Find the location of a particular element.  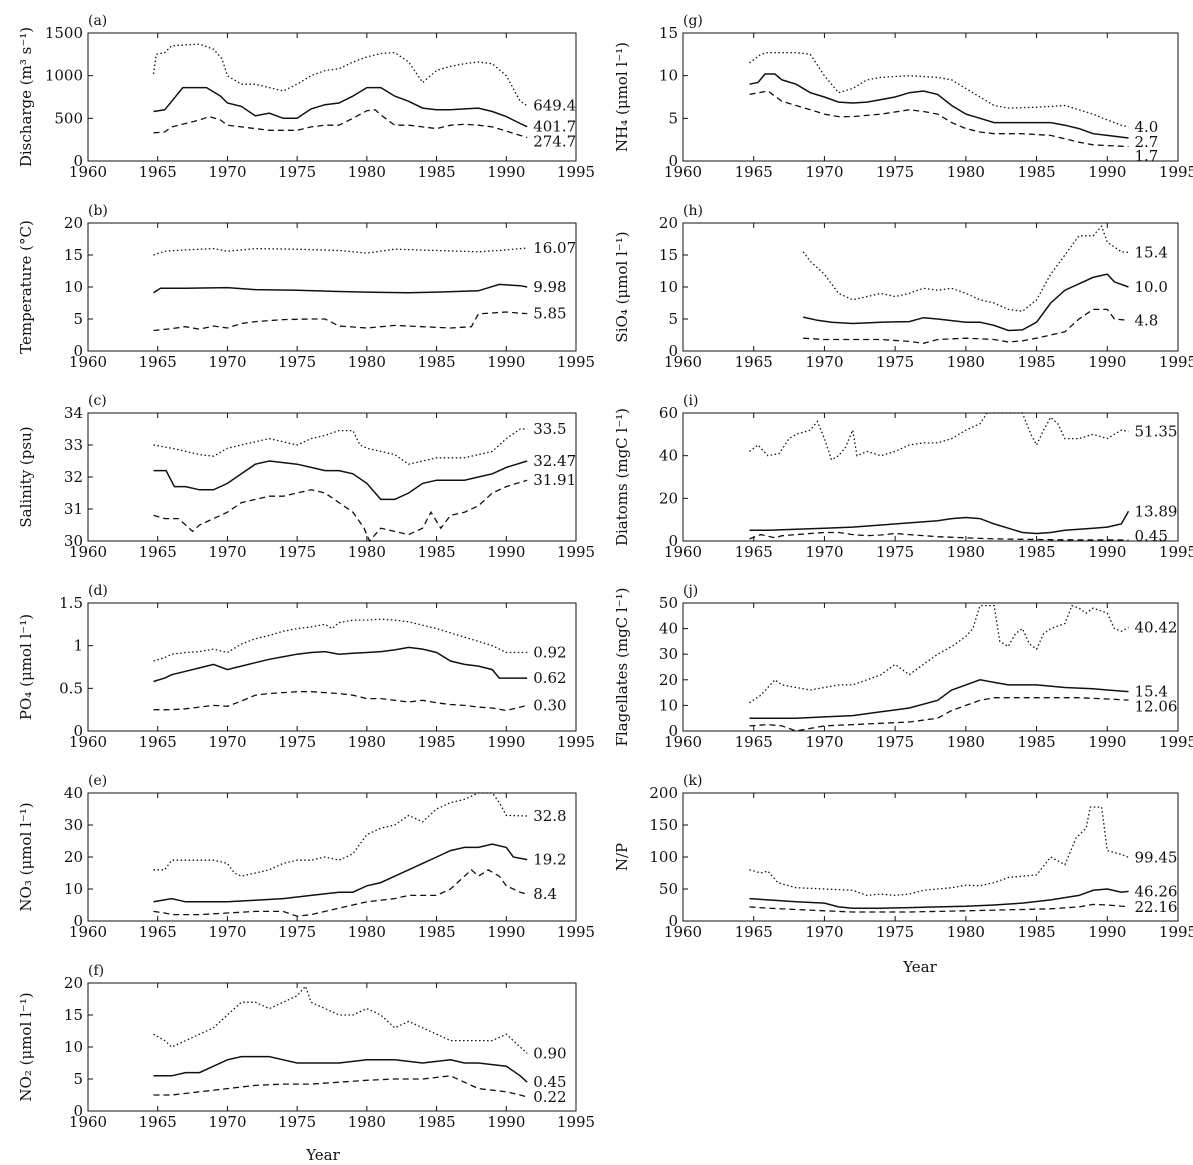

panel-label-g: (g) is located at coordinates (693, 21).